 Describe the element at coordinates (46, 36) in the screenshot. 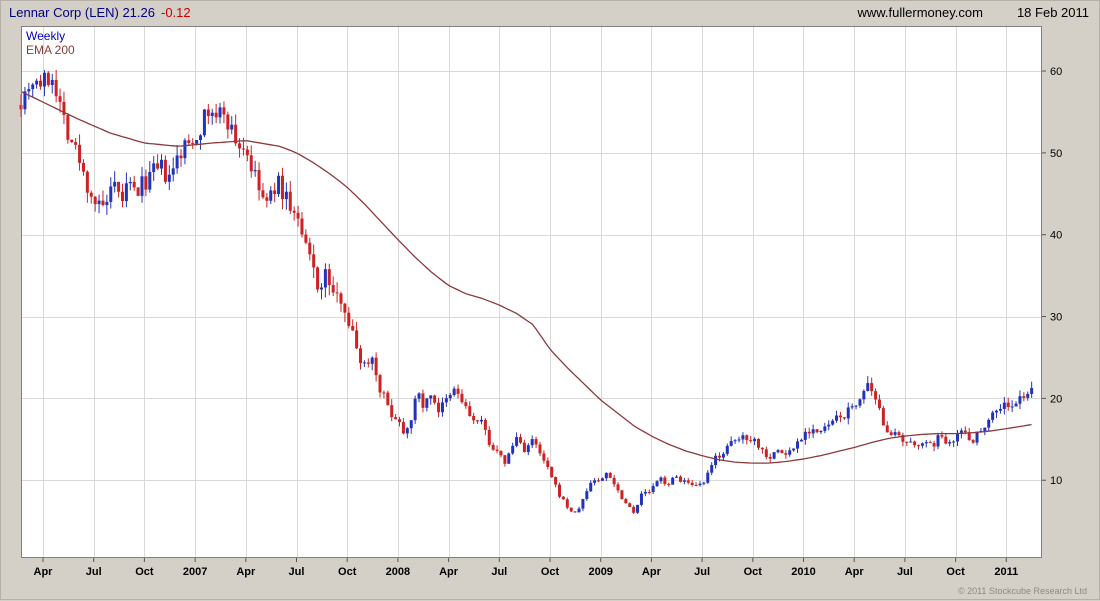

I see `timeframe-label: Weekly` at that location.